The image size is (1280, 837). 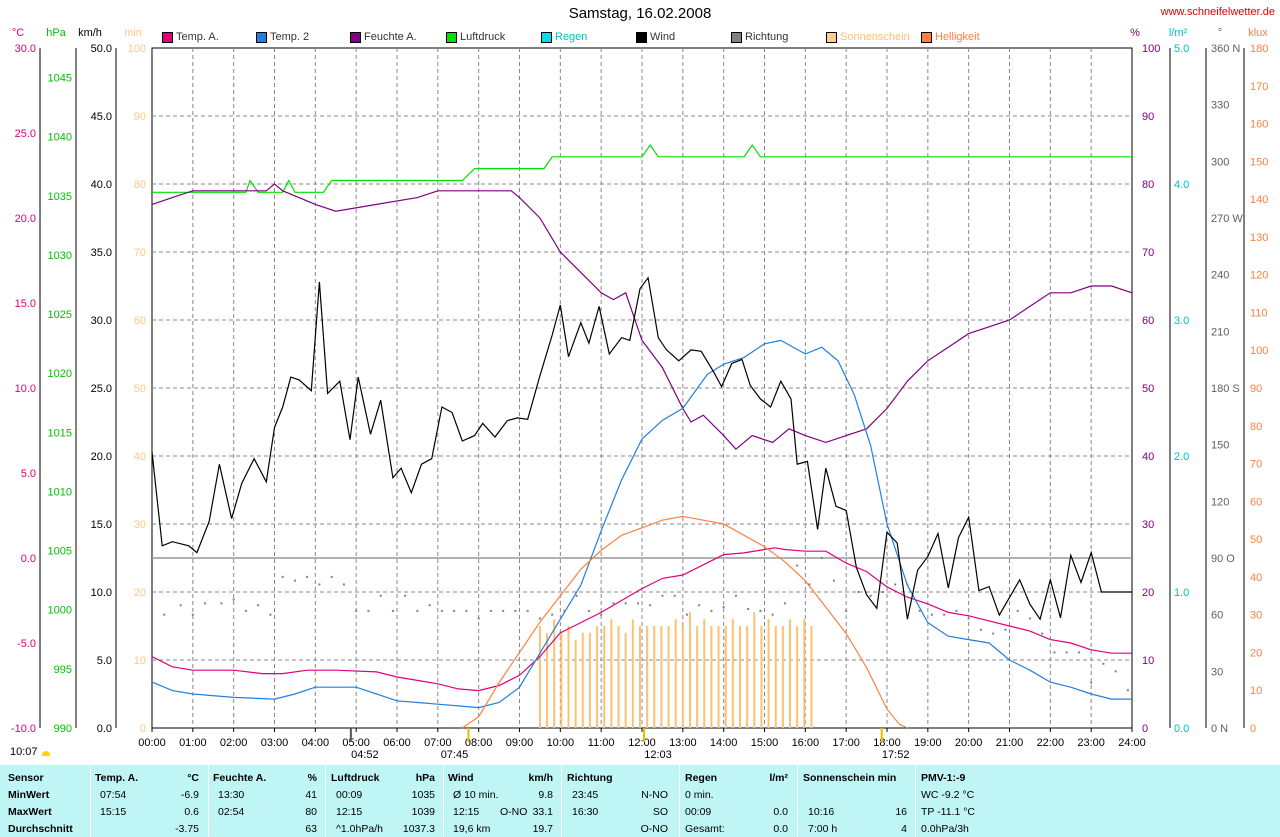 What do you see at coordinates (359, 829) in the screenshot?
I see `stats-cell: ^1.0hPa/h` at bounding box center [359, 829].